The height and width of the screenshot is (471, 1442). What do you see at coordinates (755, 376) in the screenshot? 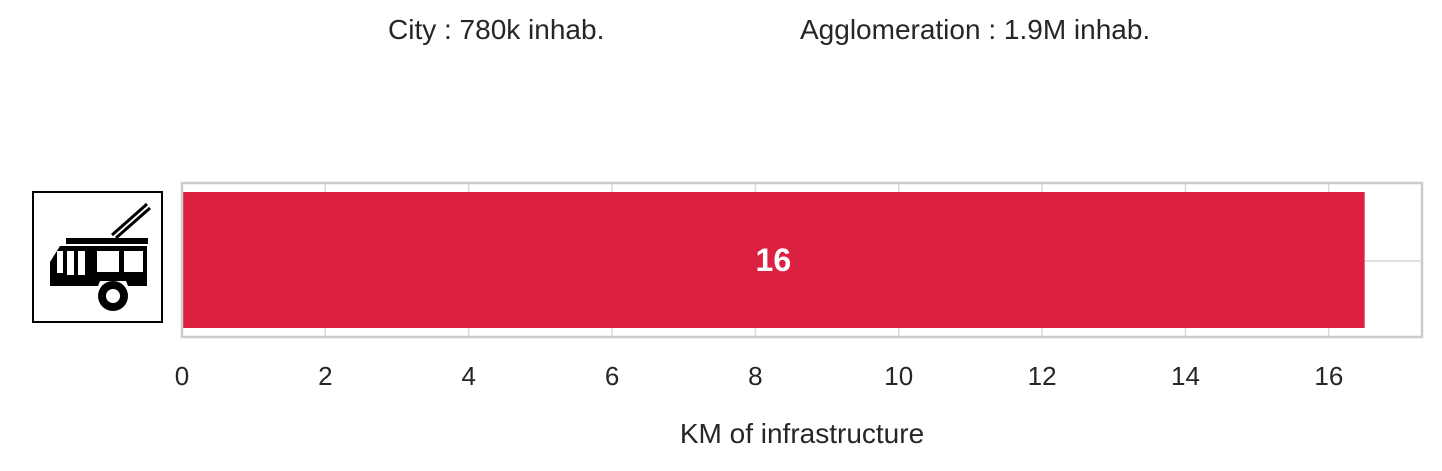
I see `x-tick-label: 8` at bounding box center [755, 376].